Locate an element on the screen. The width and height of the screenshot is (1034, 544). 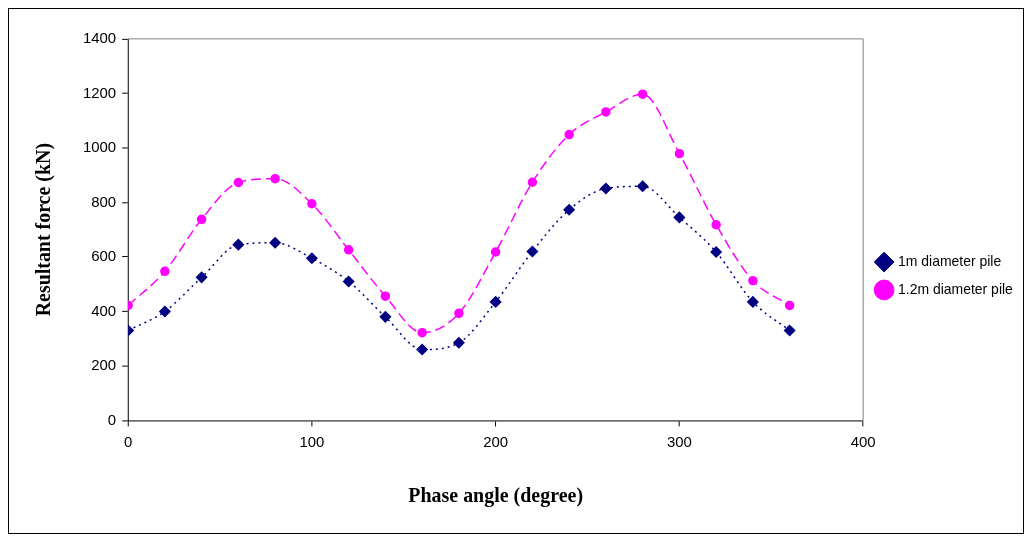
x-tick-label: 400 is located at coordinates (863, 442).